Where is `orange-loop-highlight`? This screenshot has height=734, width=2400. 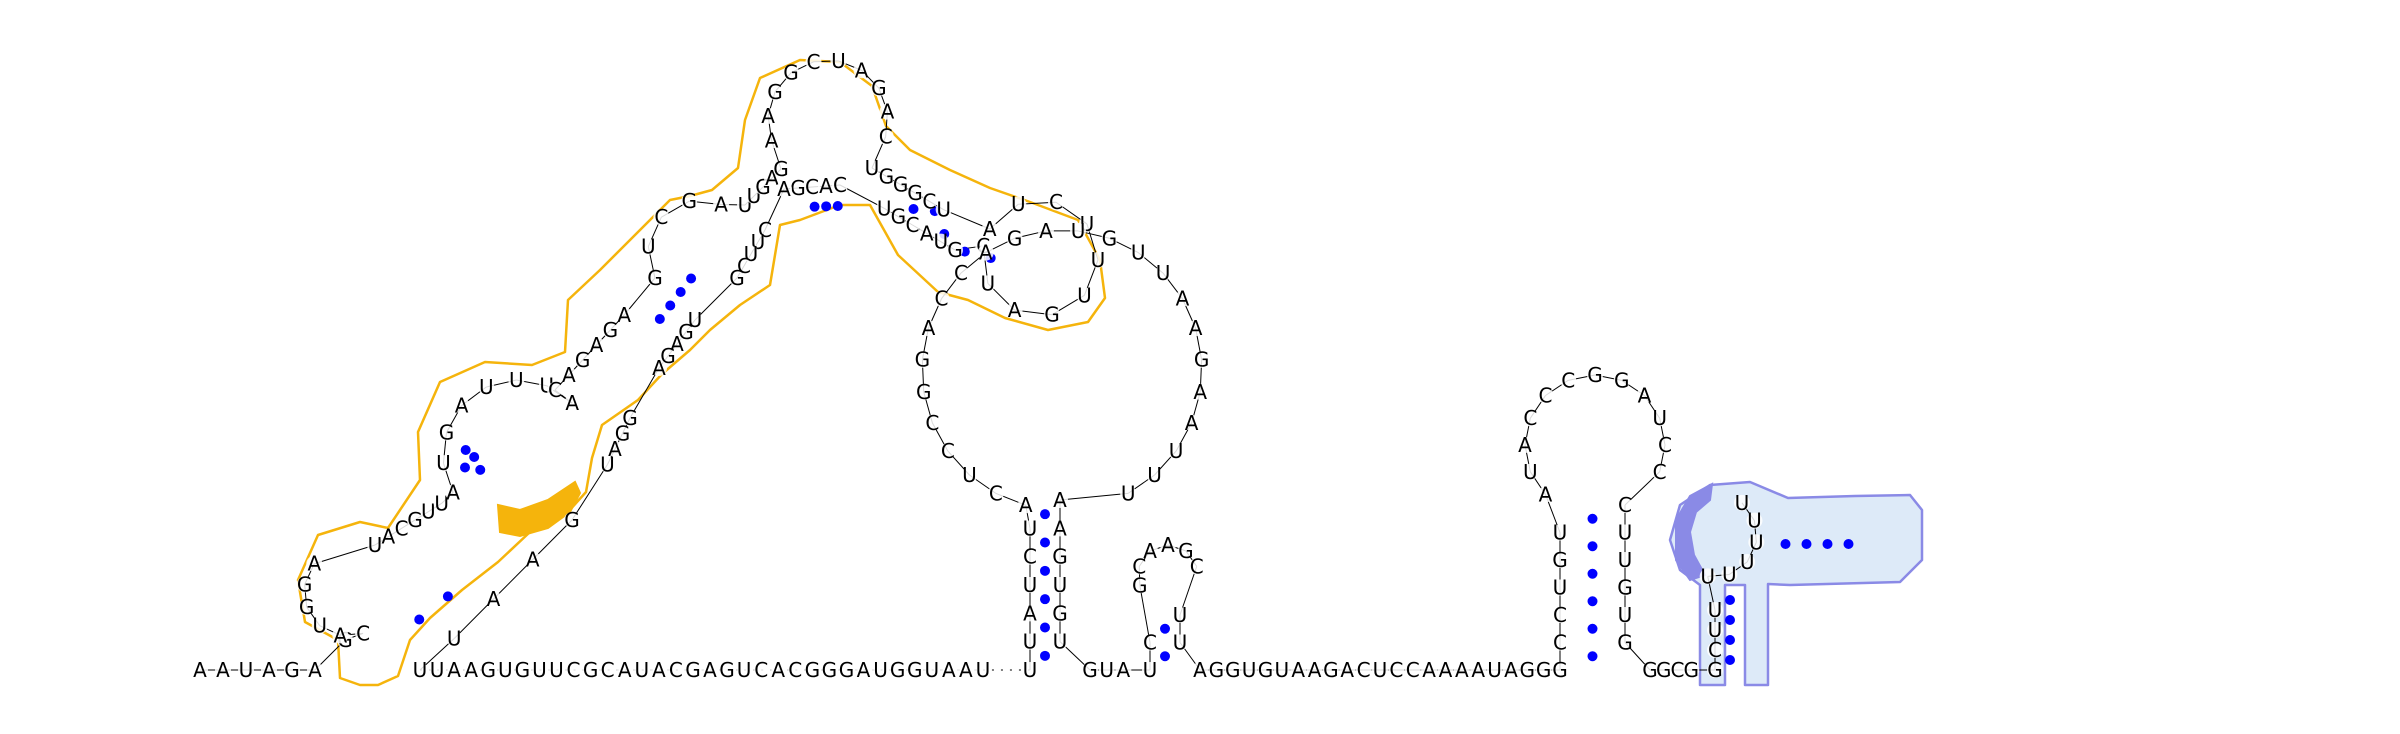
orange-loop-highlight is located at coordinates (539, 509).